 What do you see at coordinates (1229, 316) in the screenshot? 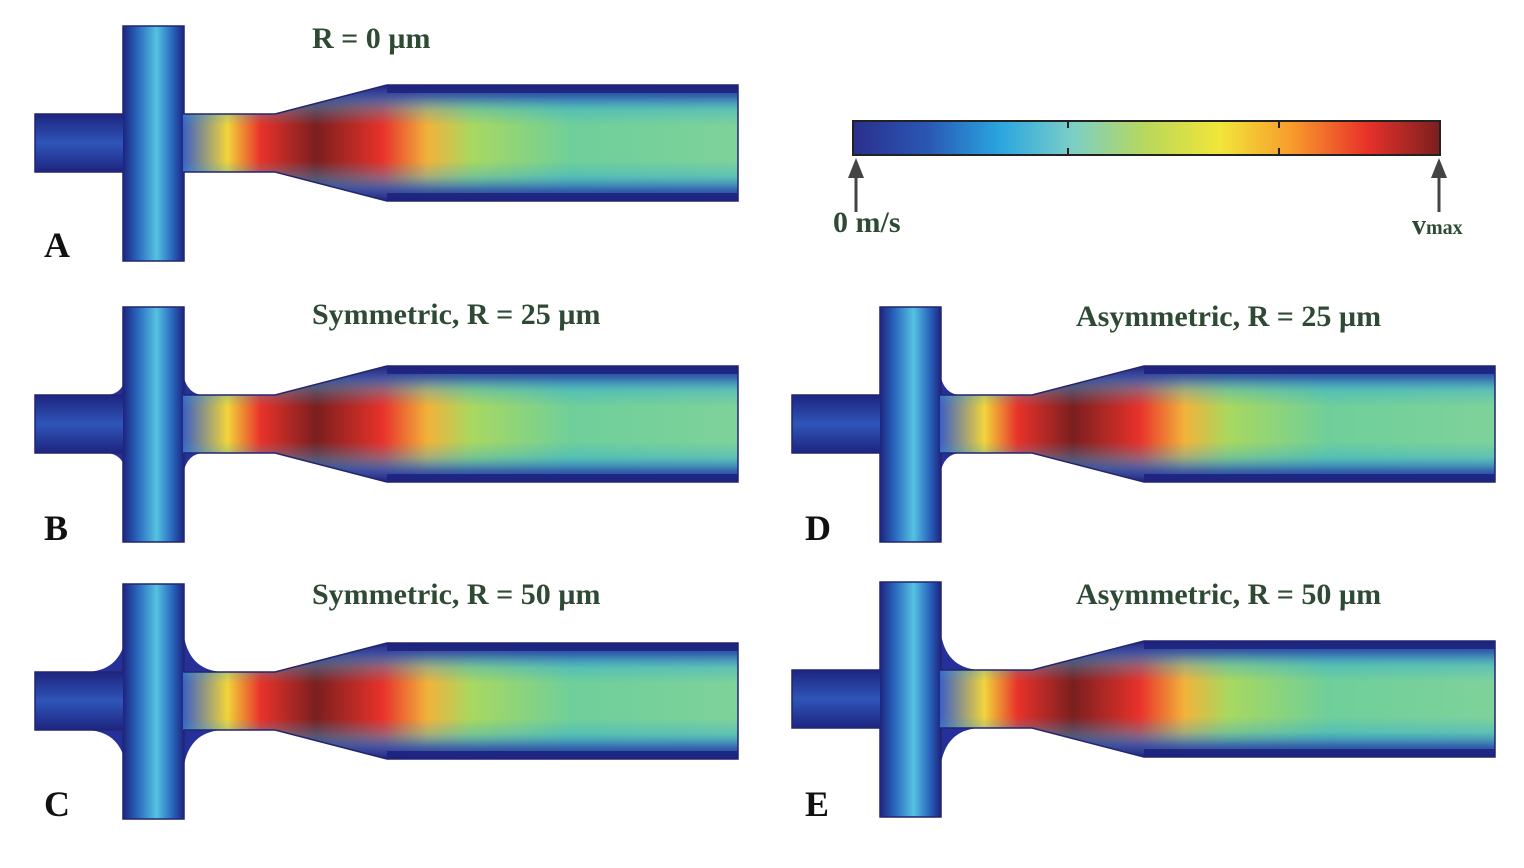
I see `panel-title-d: Asymmetric, R = 25 µm` at bounding box center [1229, 316].